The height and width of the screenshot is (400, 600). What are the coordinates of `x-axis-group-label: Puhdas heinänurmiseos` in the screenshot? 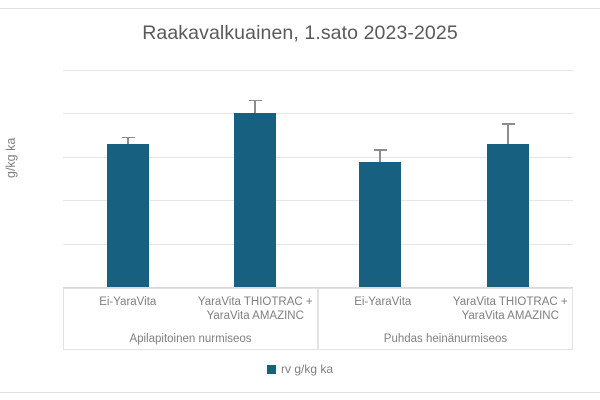 It's located at (445, 339).